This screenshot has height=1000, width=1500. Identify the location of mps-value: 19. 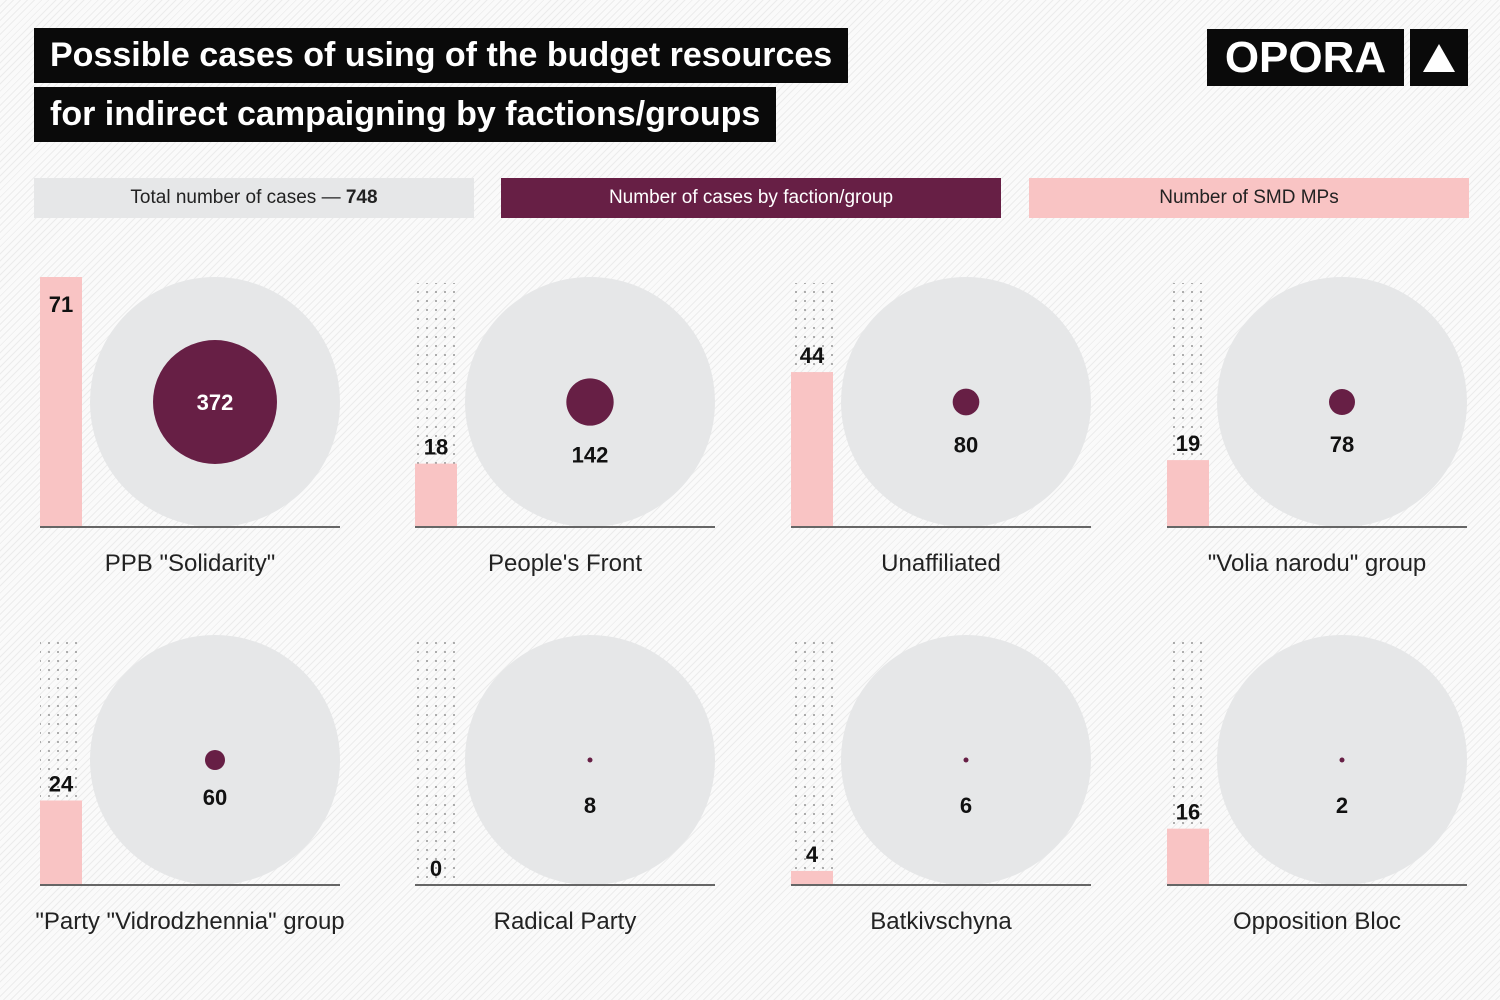
(1188, 443).